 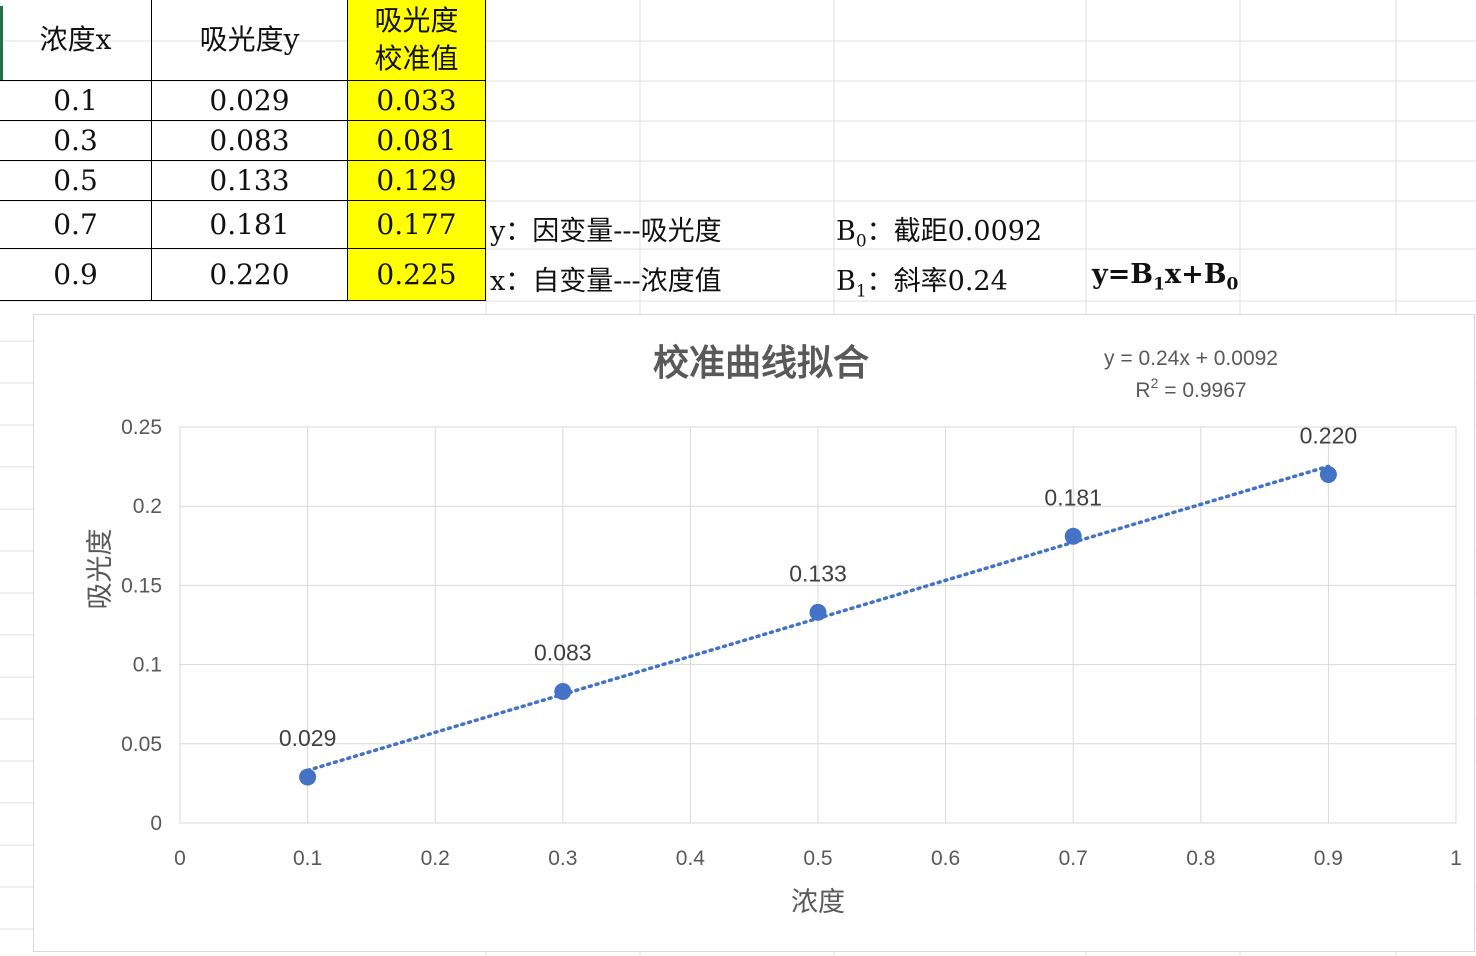 What do you see at coordinates (937, 281) in the screenshot?
I see `b1-text: ：斜率0.24` at bounding box center [937, 281].